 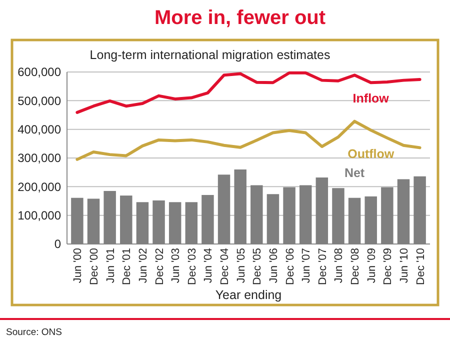 I want to click on x-tick-label: Jun '08, so click(x=339, y=266).